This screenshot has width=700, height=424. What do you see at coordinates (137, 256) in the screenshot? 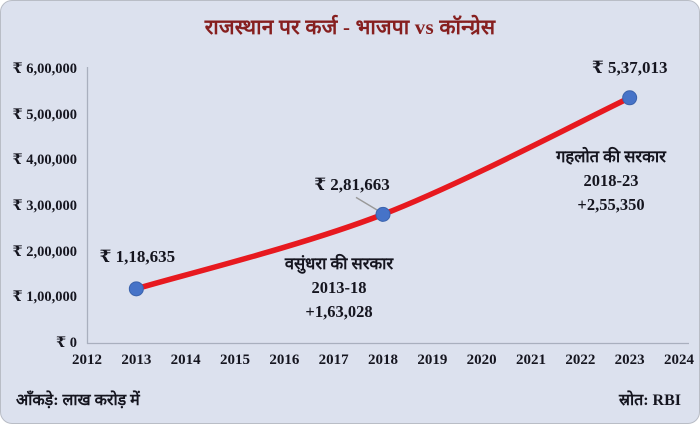
I see `data-point-value-label: ₹ 1,18,635` at bounding box center [137, 256].